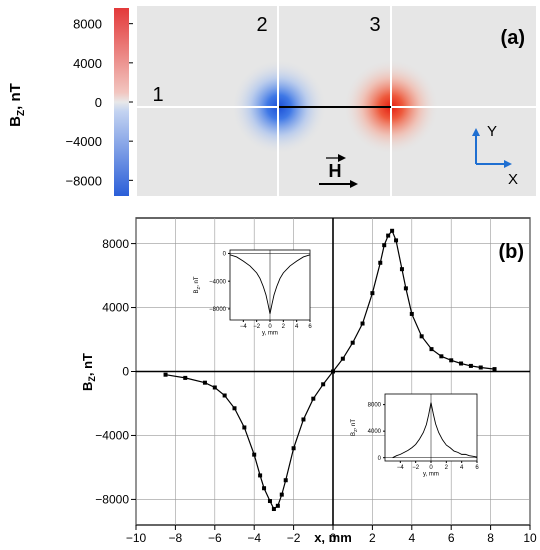  Describe the element at coordinates (87, 24) in the screenshot. I see `colorbar-tick-label: 8000` at that location.